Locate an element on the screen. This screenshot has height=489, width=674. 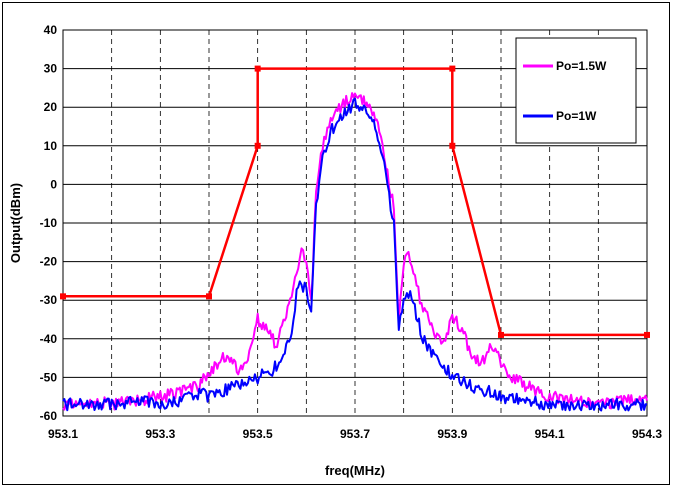
y-axis-label: Output(dBm) is located at coordinates (15, 223).